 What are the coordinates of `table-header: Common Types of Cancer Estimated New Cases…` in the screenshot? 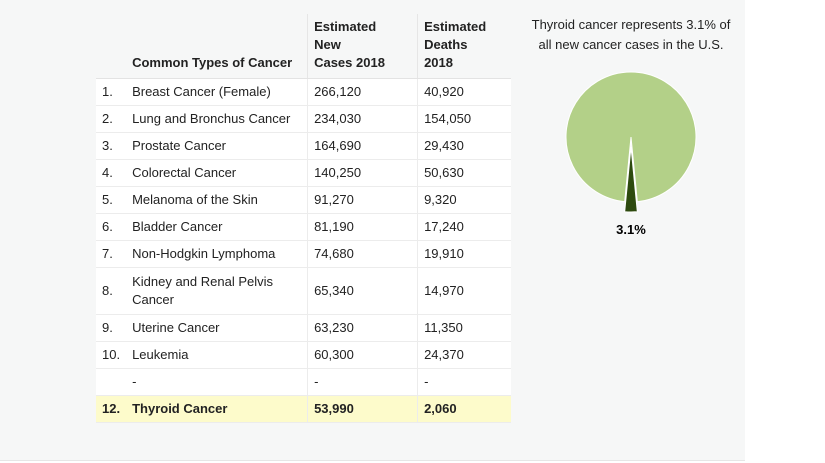 It's located at (304, 46).